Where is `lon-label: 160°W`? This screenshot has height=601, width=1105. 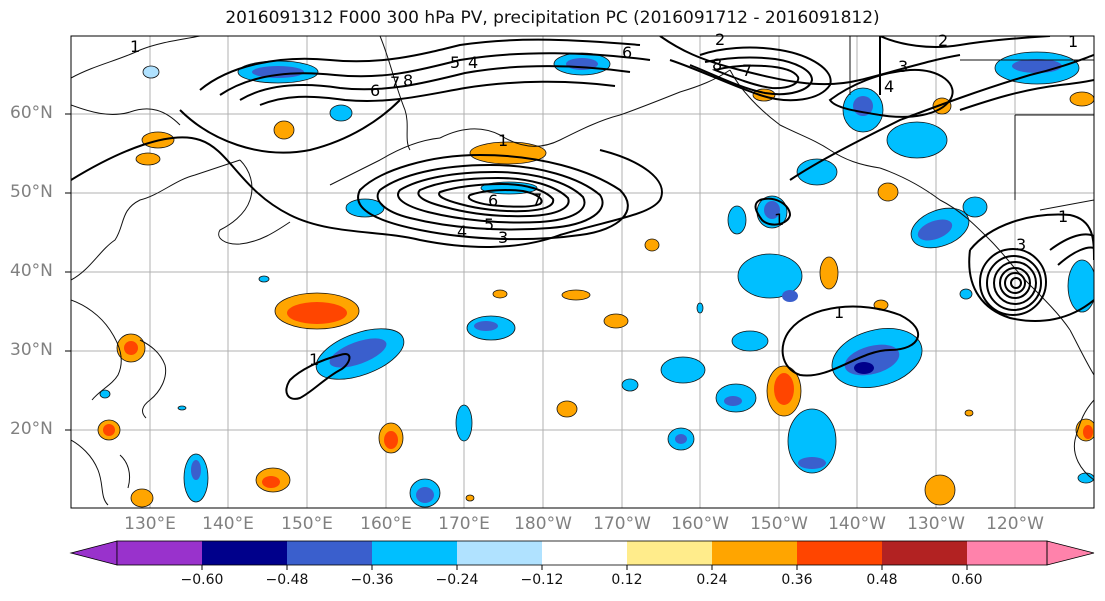 lon-label: 160°W is located at coordinates (700, 524).